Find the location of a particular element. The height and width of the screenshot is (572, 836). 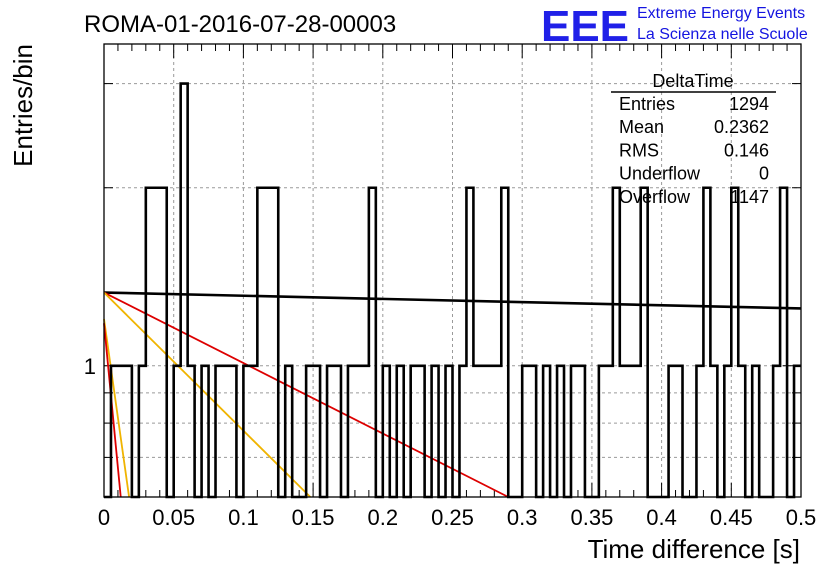

x-tick-label: 0.4 is located at coordinates (661, 517).